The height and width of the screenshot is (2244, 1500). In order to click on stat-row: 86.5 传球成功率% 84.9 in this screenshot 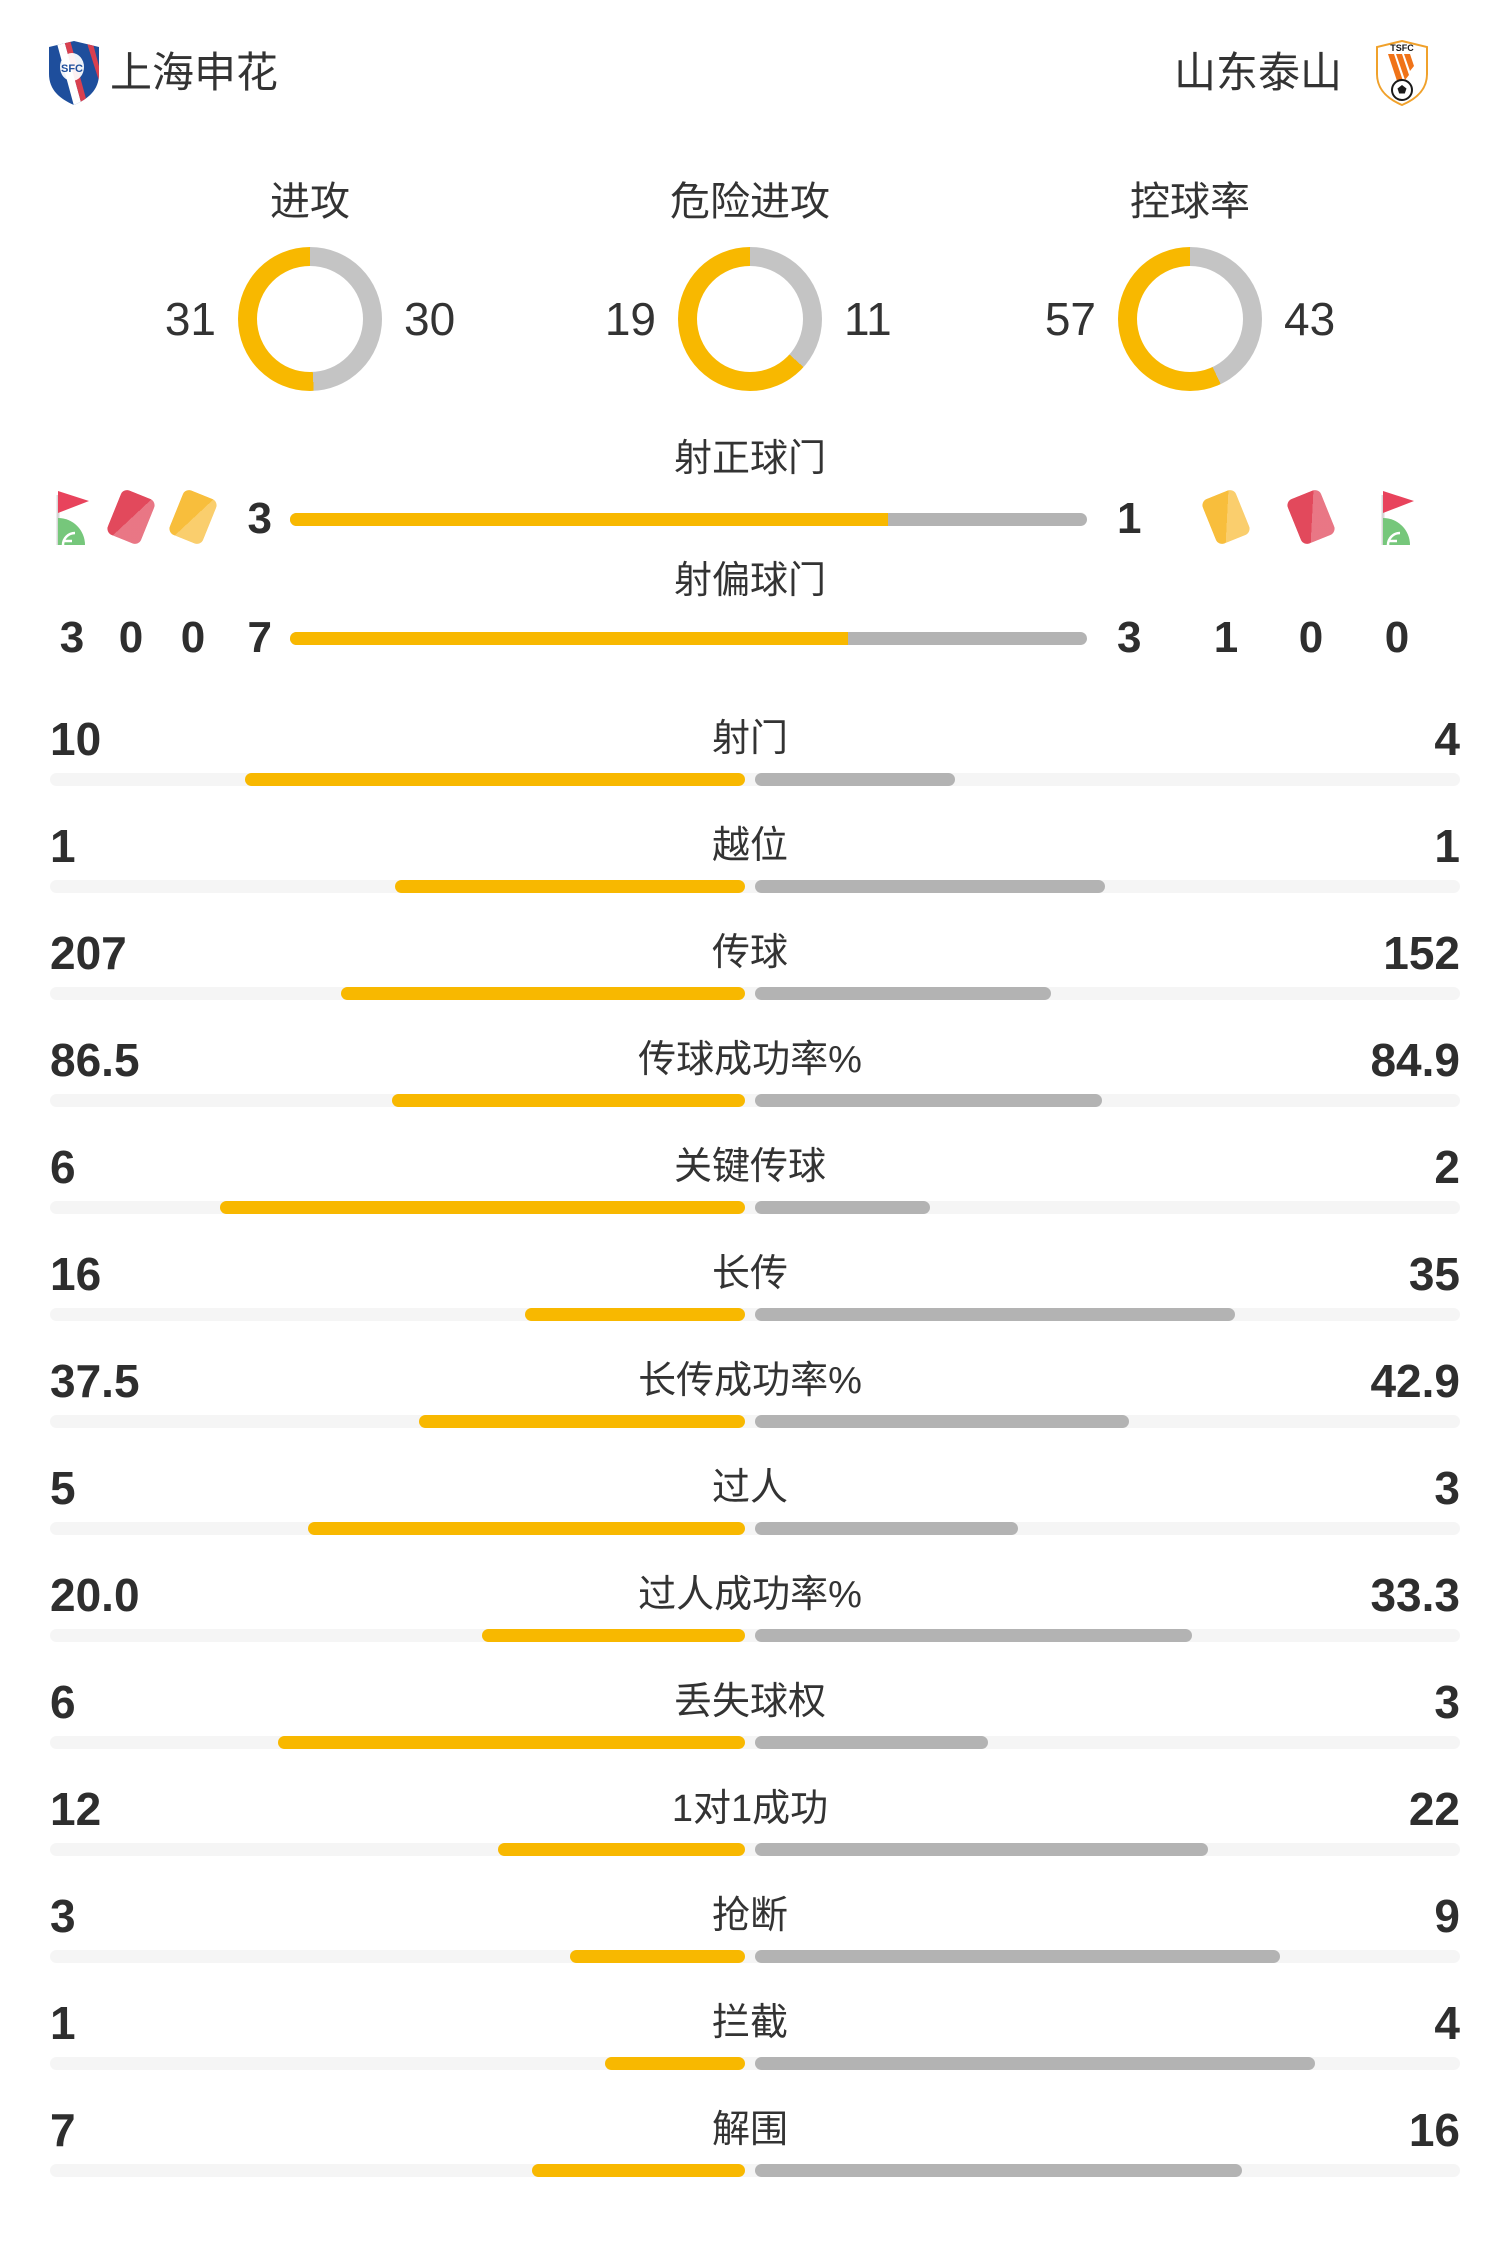, I will do `click(750, 1089)`.